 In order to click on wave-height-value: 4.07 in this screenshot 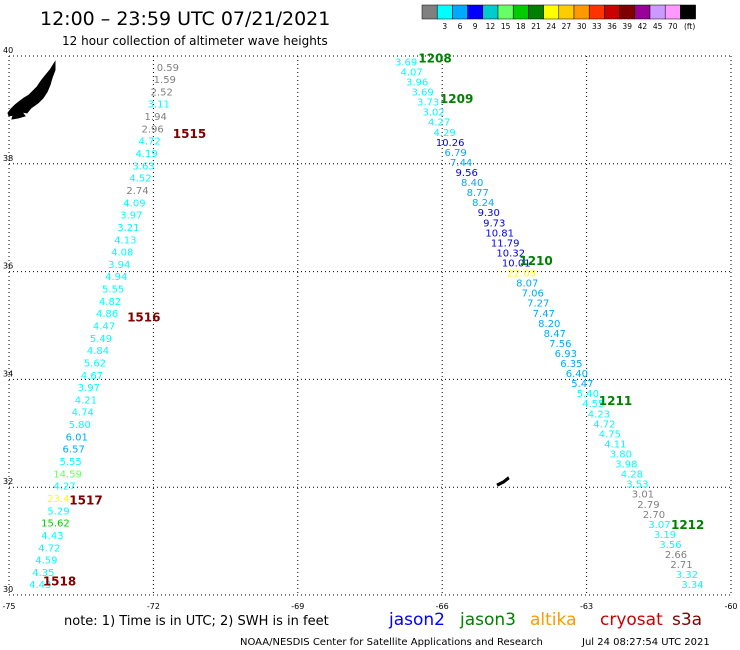, I will do `click(411, 72)`.